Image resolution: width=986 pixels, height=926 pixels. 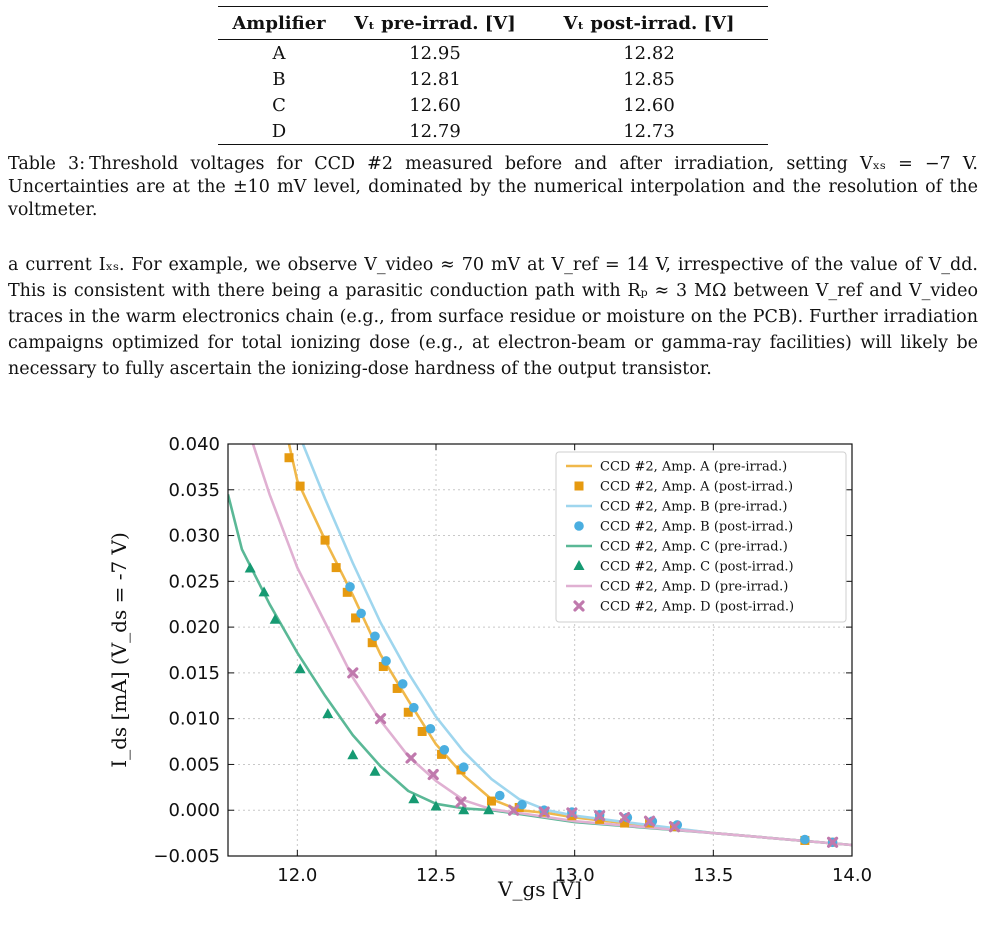 I want to click on table-row: D 12.79 12.73, so click(x=493, y=131).